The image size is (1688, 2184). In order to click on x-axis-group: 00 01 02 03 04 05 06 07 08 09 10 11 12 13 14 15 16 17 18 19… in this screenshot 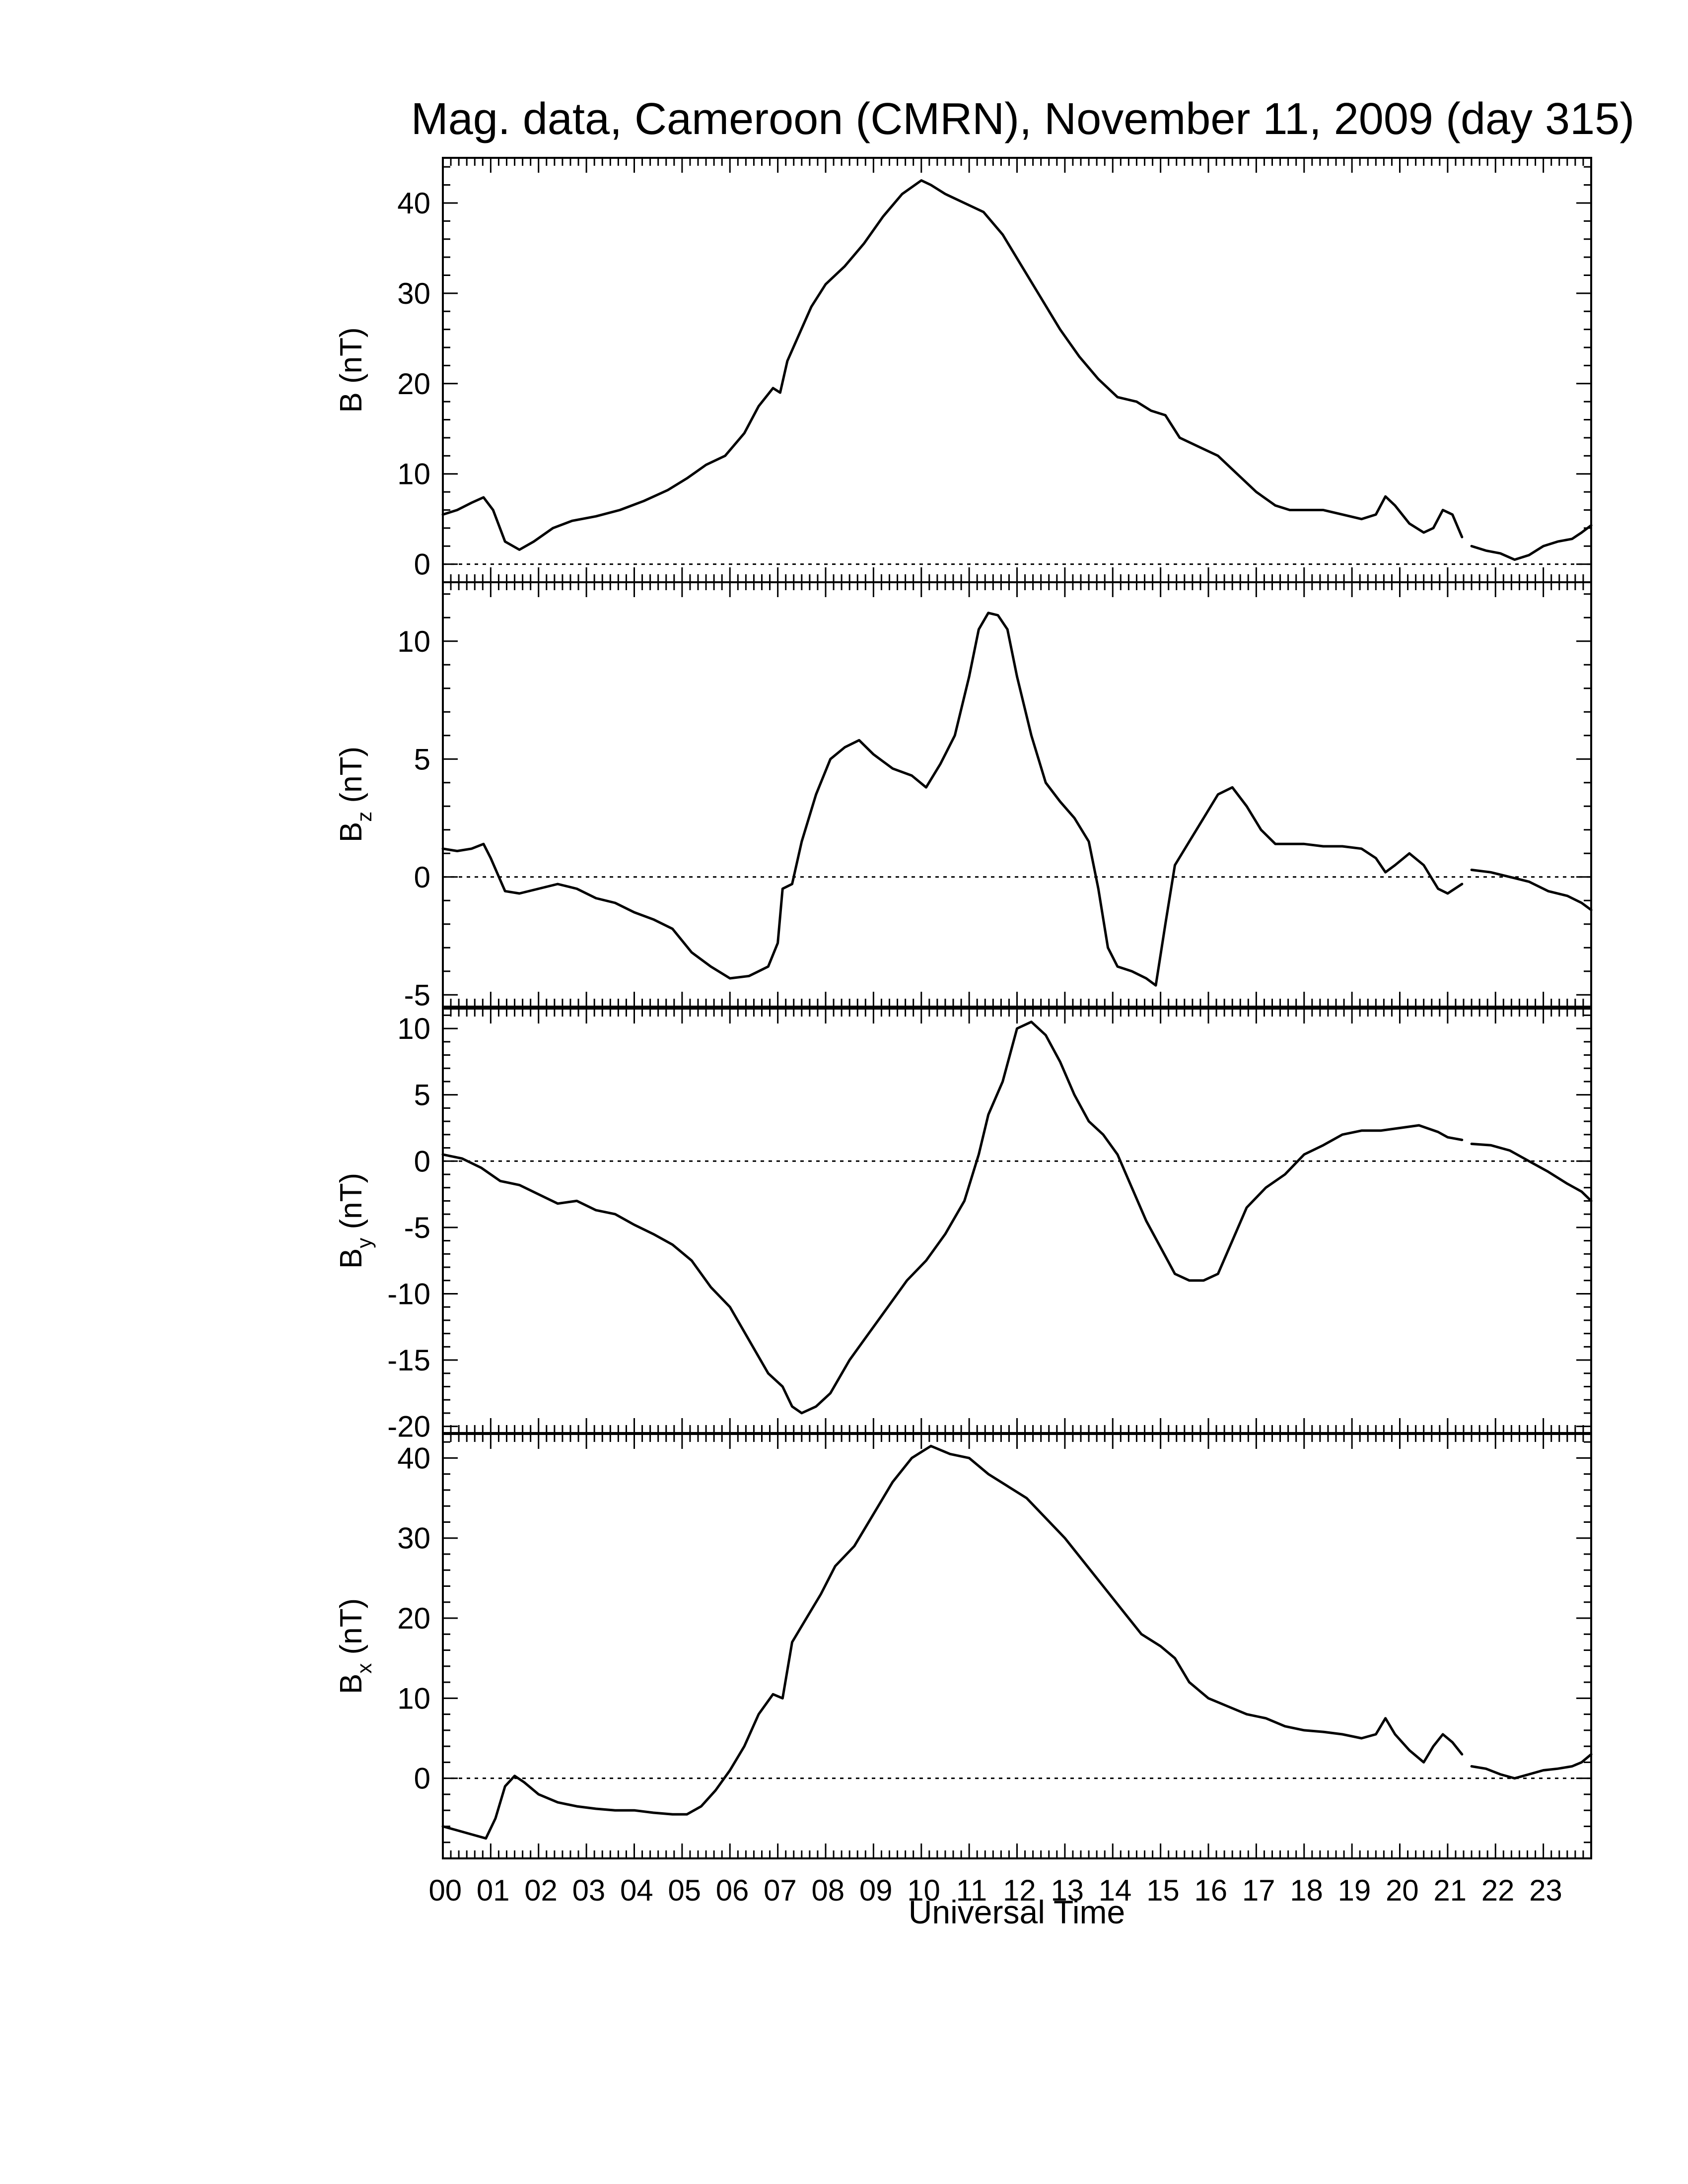, I will do `click(995, 1890)`.